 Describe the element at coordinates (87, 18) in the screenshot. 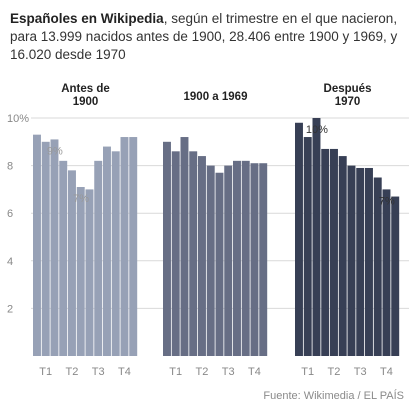

I see `chart-title-bold: Españoles en Wikipedia` at that location.